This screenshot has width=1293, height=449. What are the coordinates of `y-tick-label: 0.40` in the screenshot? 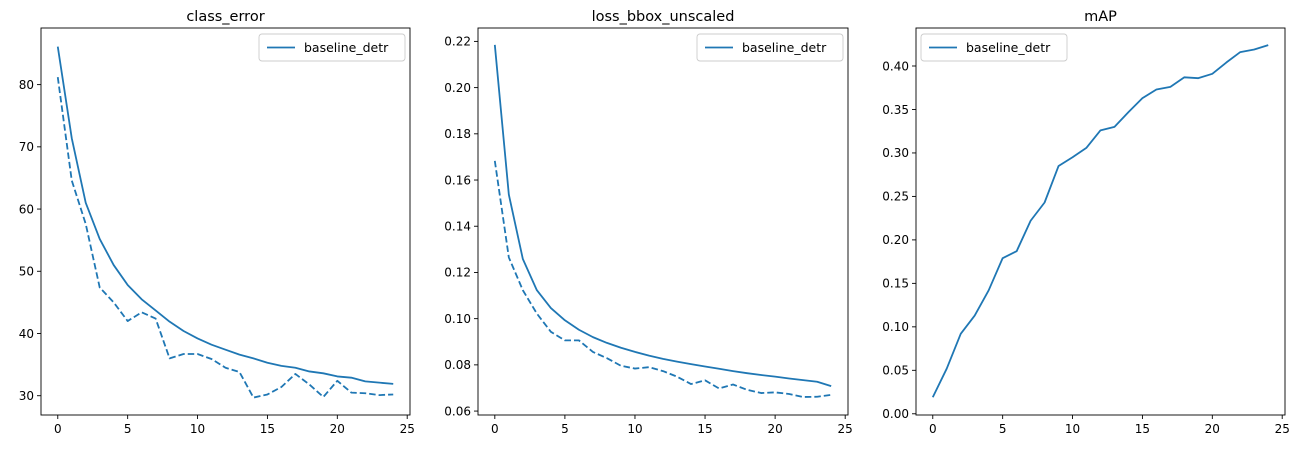 It's located at (895, 66).